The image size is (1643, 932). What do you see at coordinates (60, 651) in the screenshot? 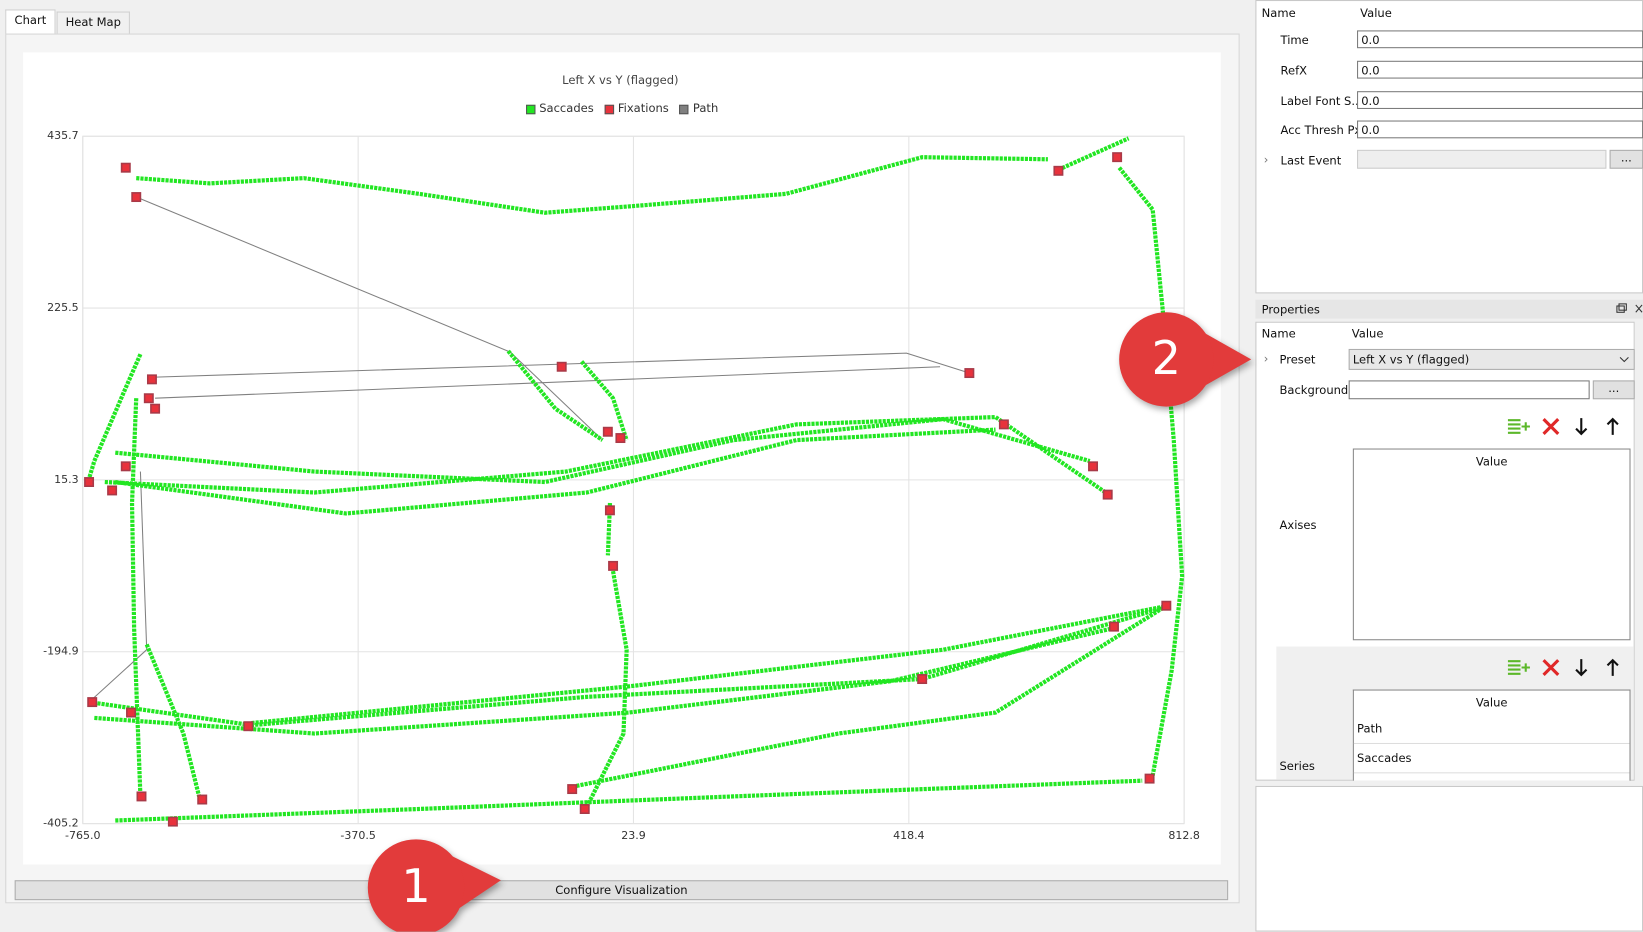
I see `y-tick-label: -194.9` at bounding box center [60, 651].